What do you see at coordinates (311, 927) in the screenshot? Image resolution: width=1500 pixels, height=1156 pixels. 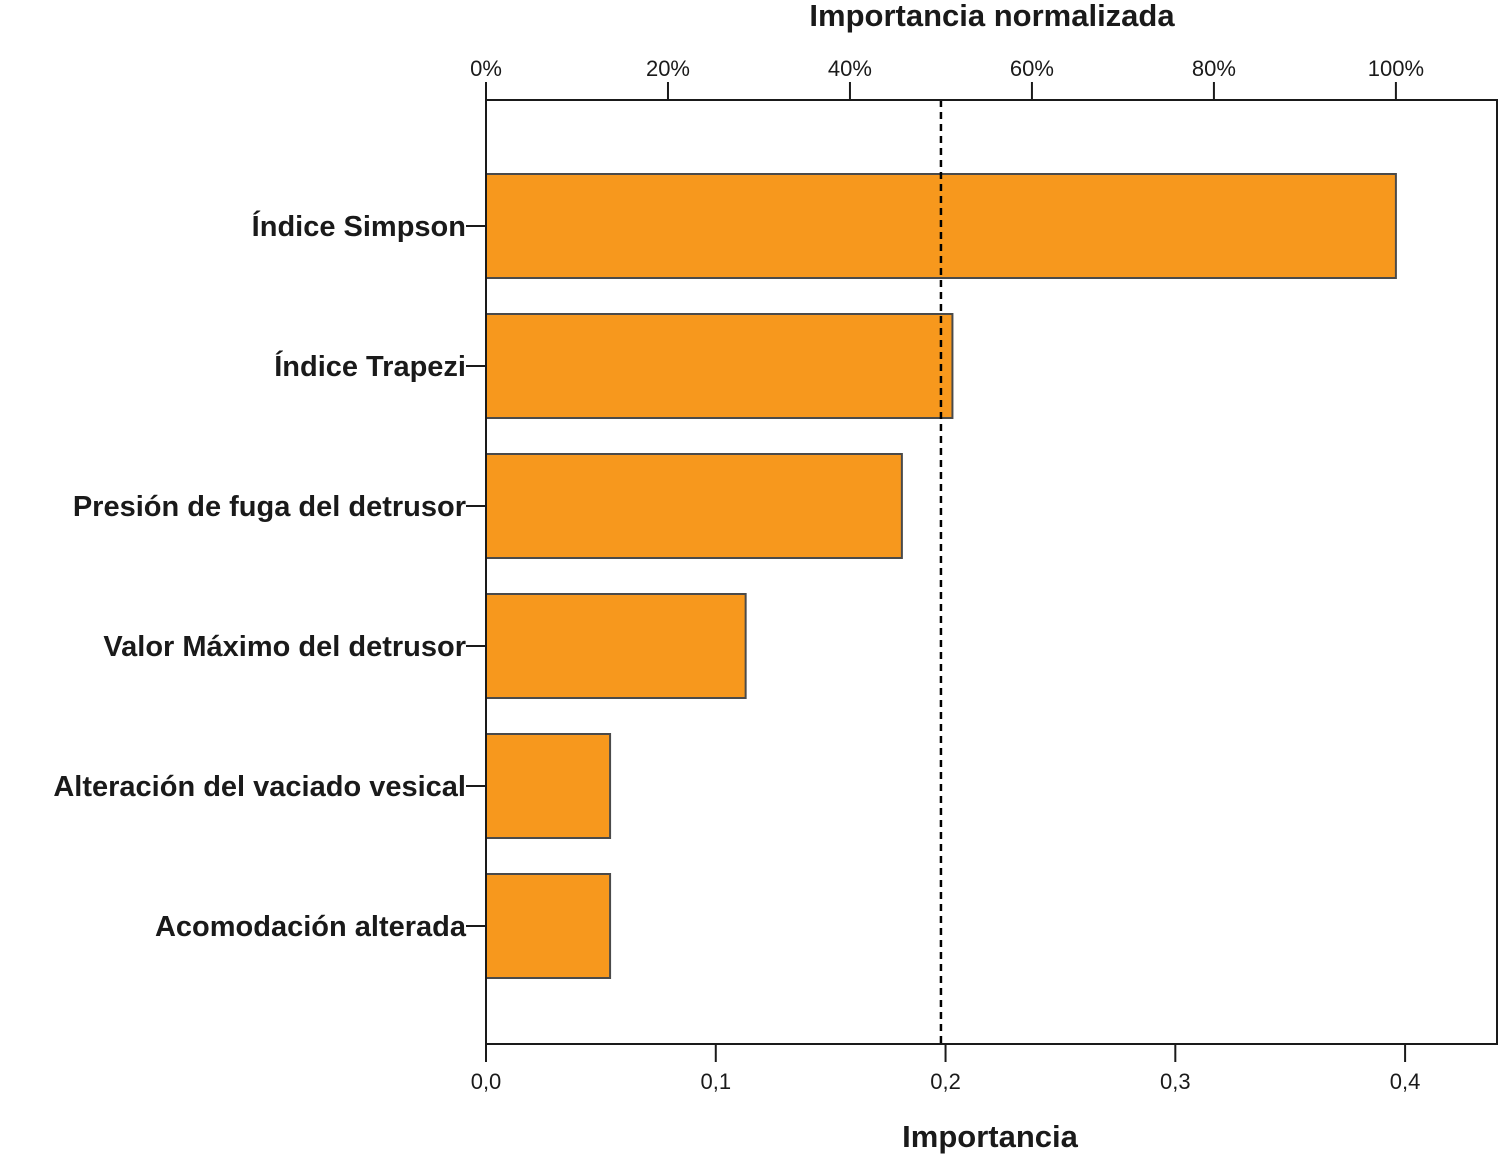 I see `category-label: Acomodación alterada` at bounding box center [311, 927].